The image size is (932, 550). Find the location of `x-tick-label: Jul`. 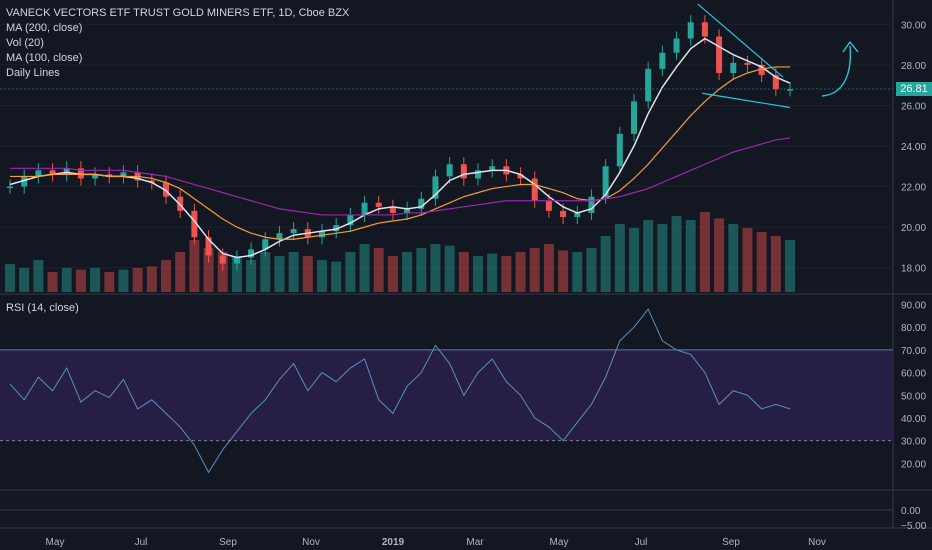

x-tick-label: Jul is located at coordinates (141, 542).